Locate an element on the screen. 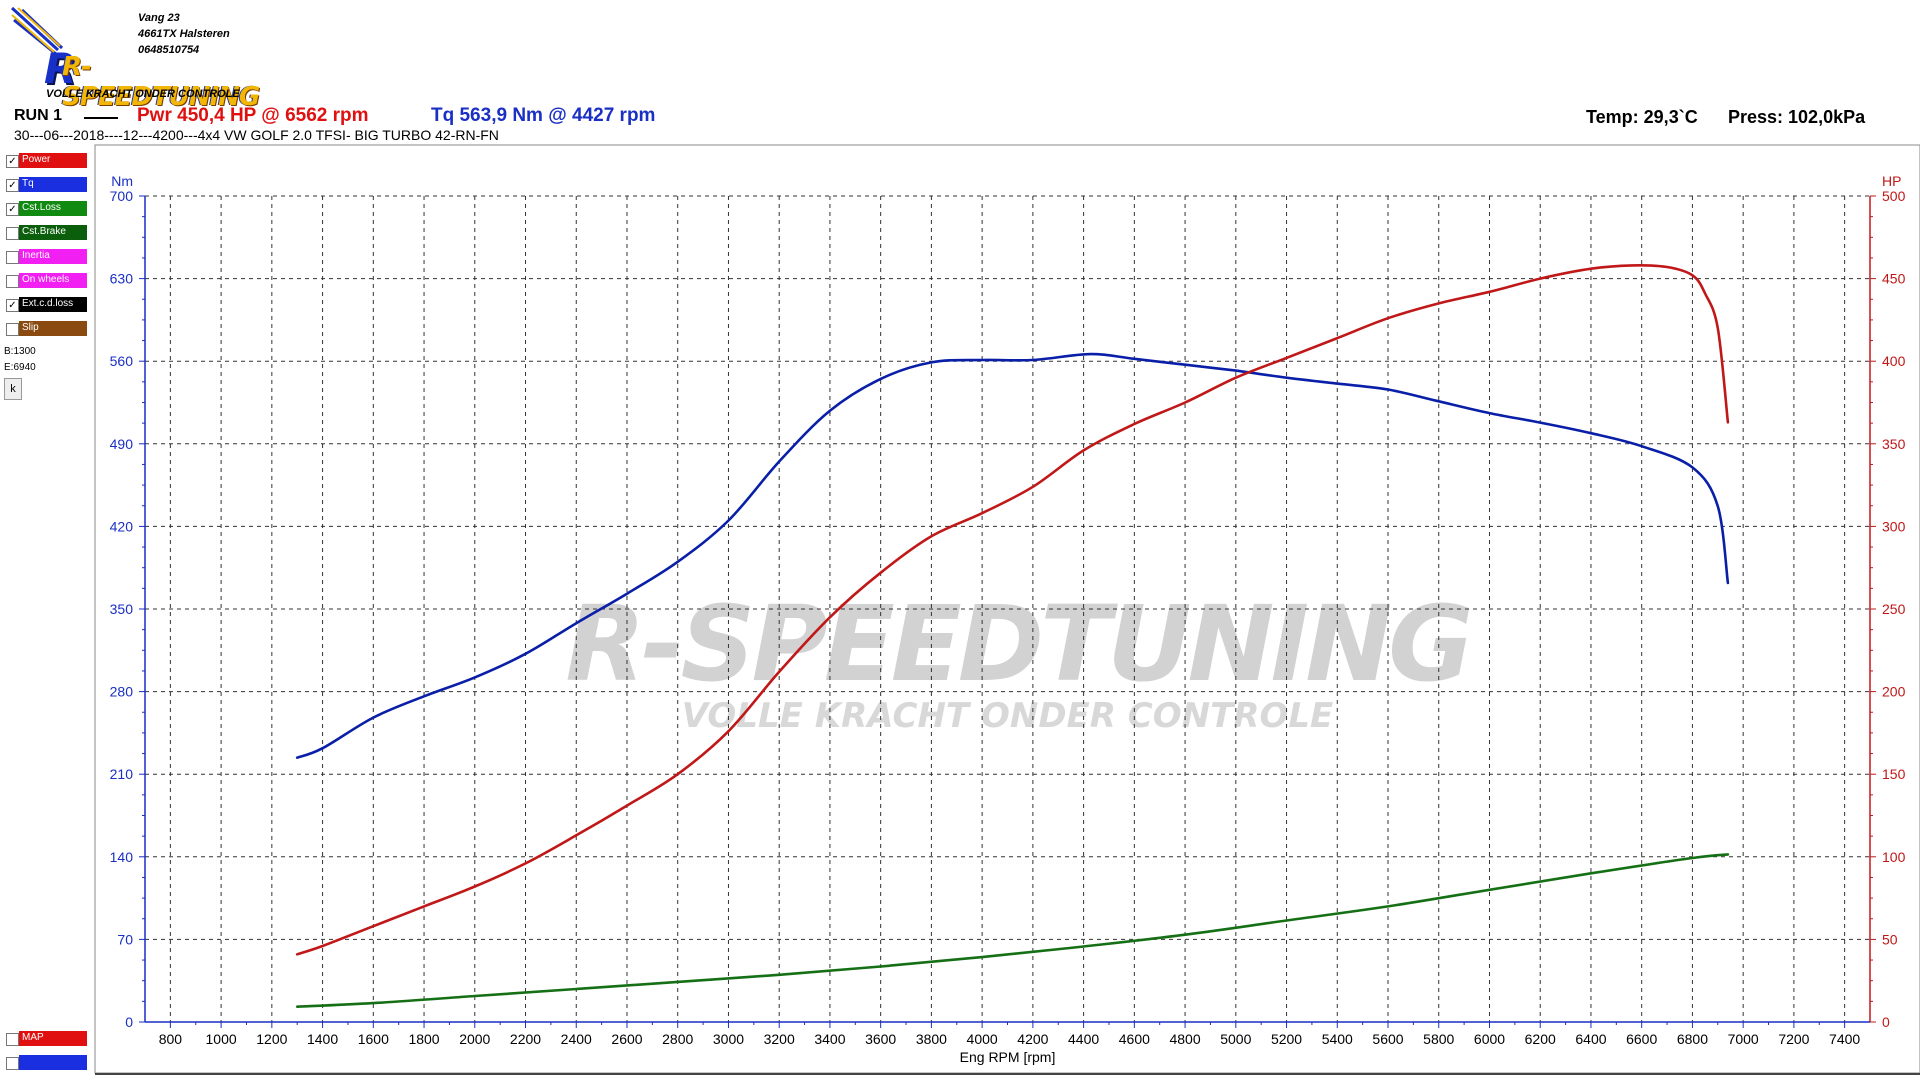  x-tick-label: 1600 is located at coordinates (373, 1039).